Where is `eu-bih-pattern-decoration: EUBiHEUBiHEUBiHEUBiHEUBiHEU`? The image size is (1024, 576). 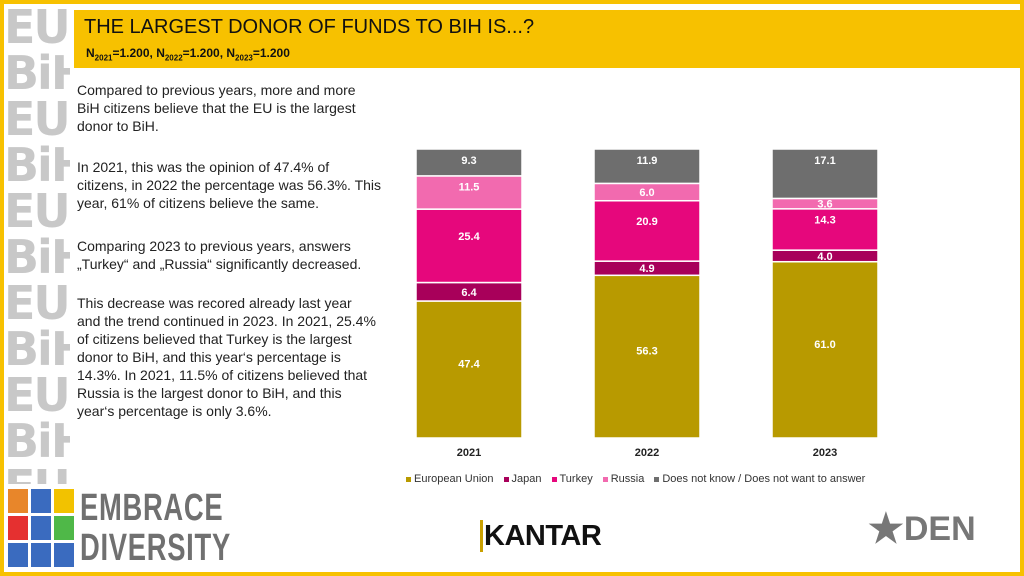 eu-bih-pattern-decoration: EUBiHEUBiHEUBiHEUBiHEUBiHEU is located at coordinates (37, 244).